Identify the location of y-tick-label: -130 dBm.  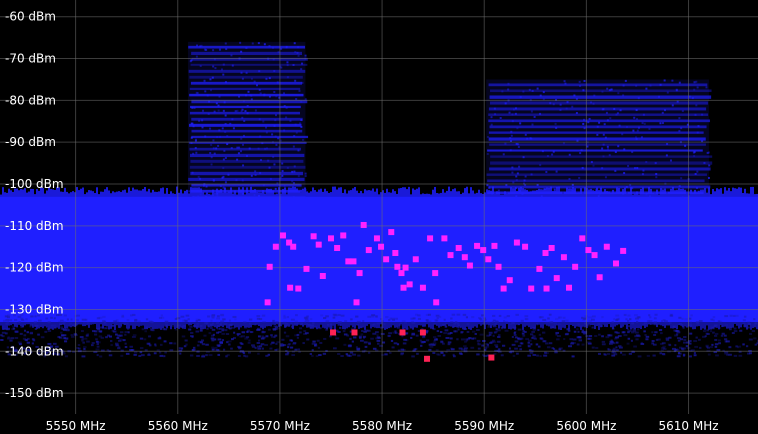
(34, 309).